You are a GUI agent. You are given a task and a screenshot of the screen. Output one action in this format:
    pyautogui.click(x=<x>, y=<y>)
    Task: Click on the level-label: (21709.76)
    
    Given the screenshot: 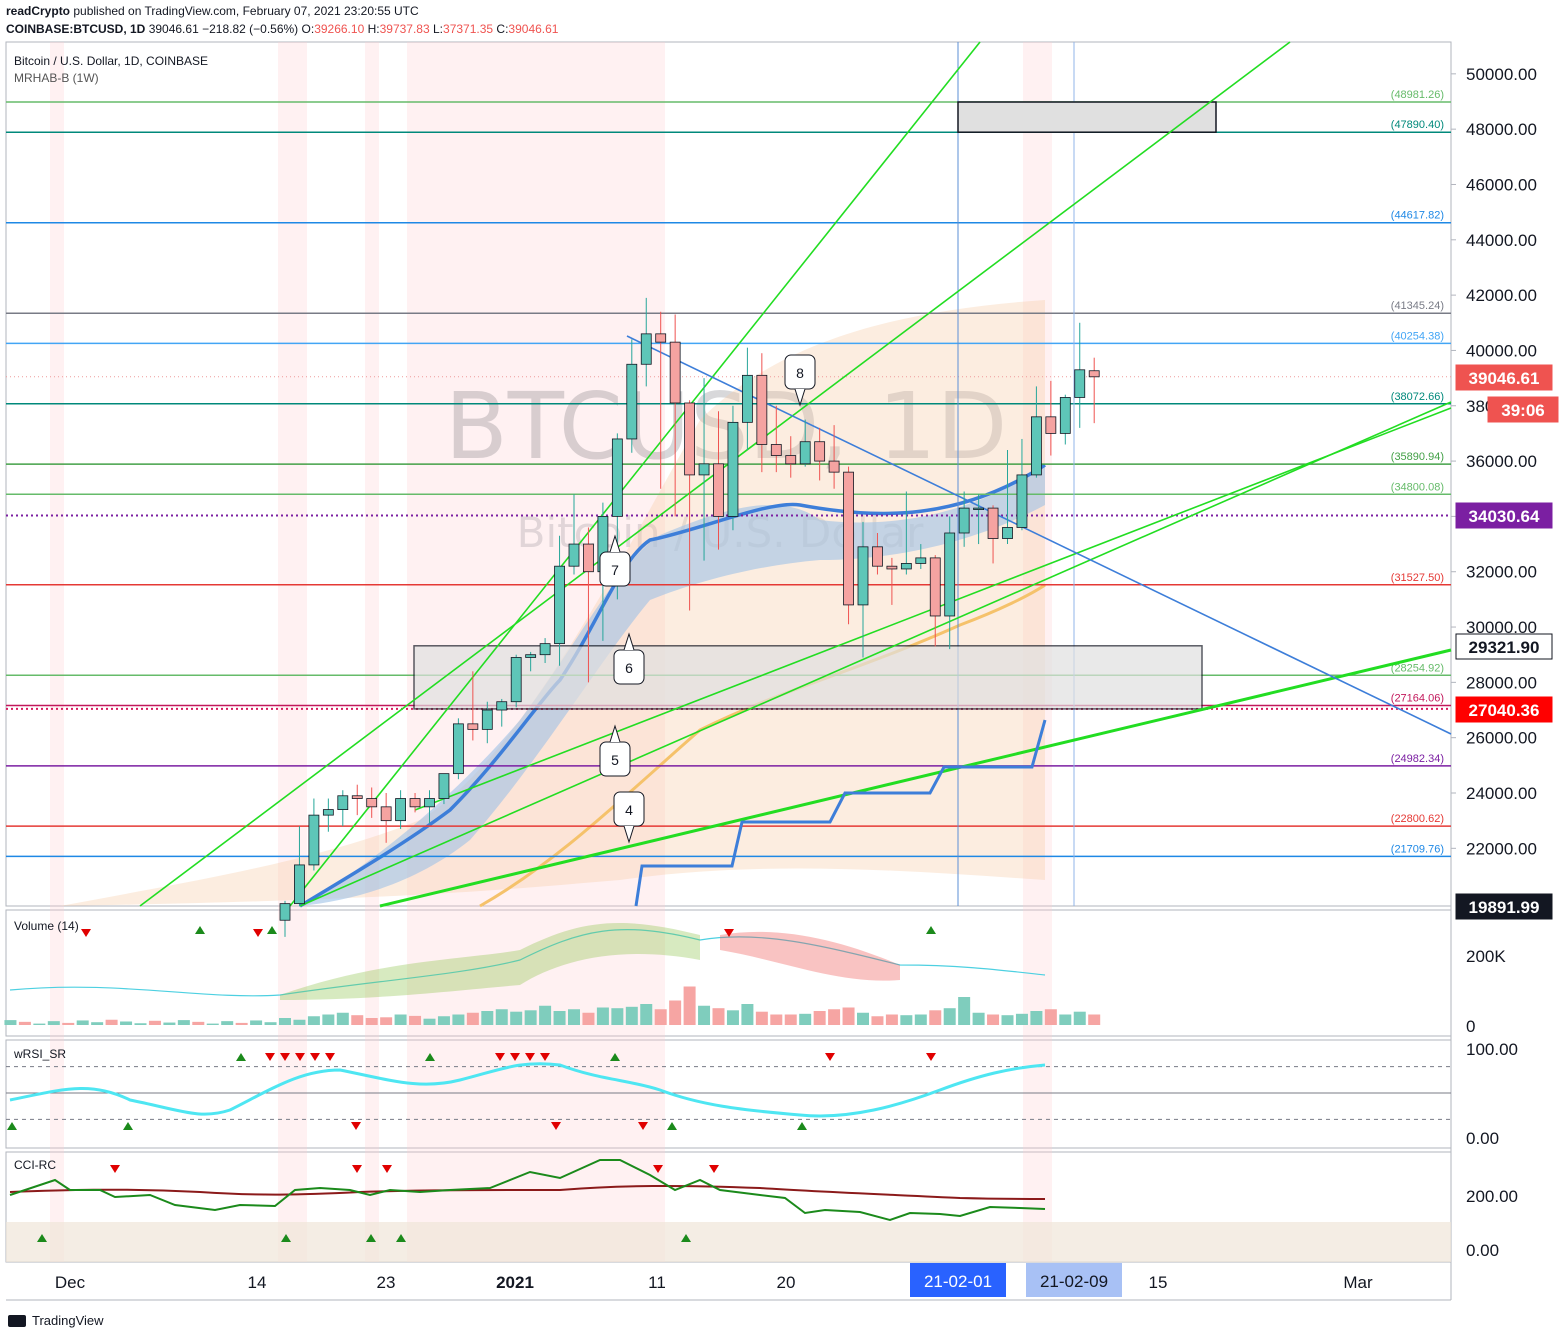 What is the action you would take?
    pyautogui.click(x=1417, y=849)
    